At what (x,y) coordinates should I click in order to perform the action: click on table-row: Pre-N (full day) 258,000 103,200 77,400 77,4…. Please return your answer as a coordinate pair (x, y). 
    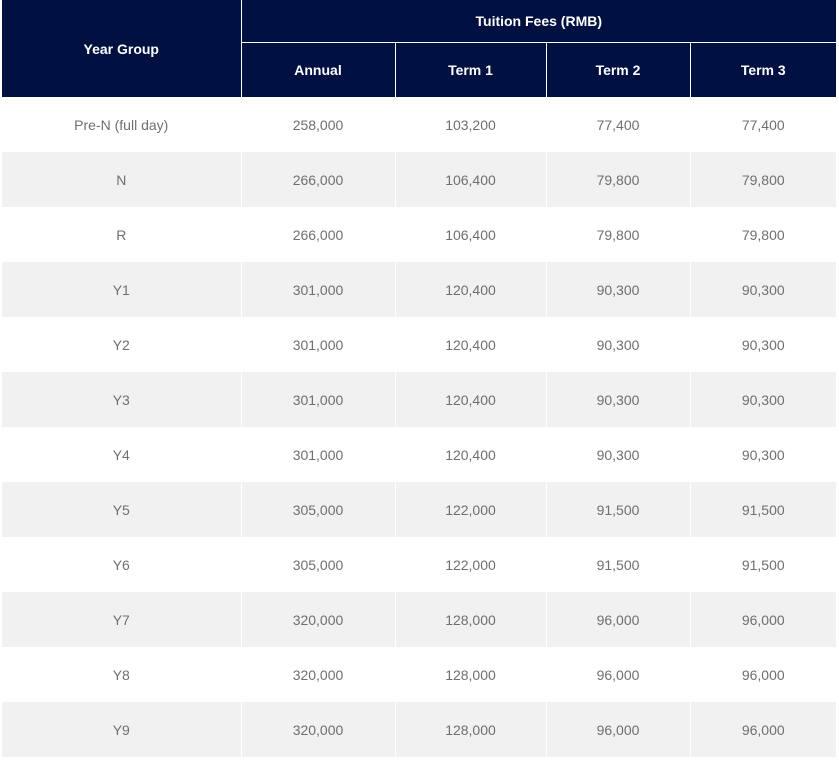
    Looking at the image, I should click on (419, 124).